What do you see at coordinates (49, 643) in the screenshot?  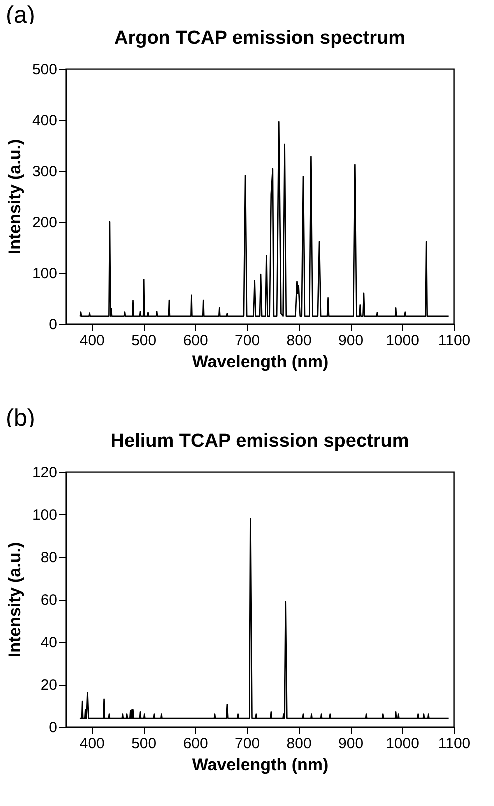 I see `y-tick-label: 40` at bounding box center [49, 643].